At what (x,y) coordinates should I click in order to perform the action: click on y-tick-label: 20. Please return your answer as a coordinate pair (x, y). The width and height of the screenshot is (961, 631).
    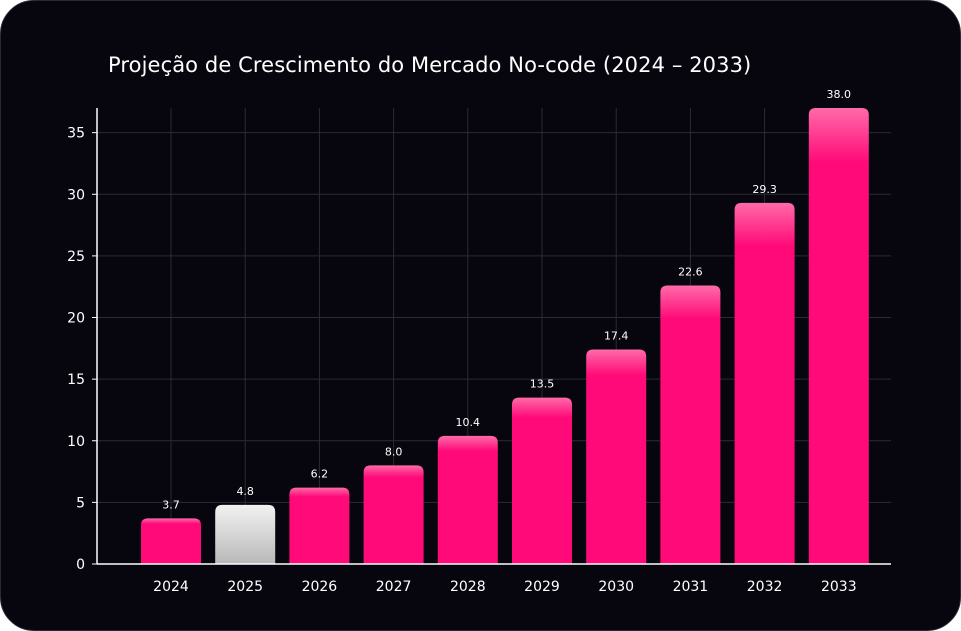
    Looking at the image, I should click on (76, 319).